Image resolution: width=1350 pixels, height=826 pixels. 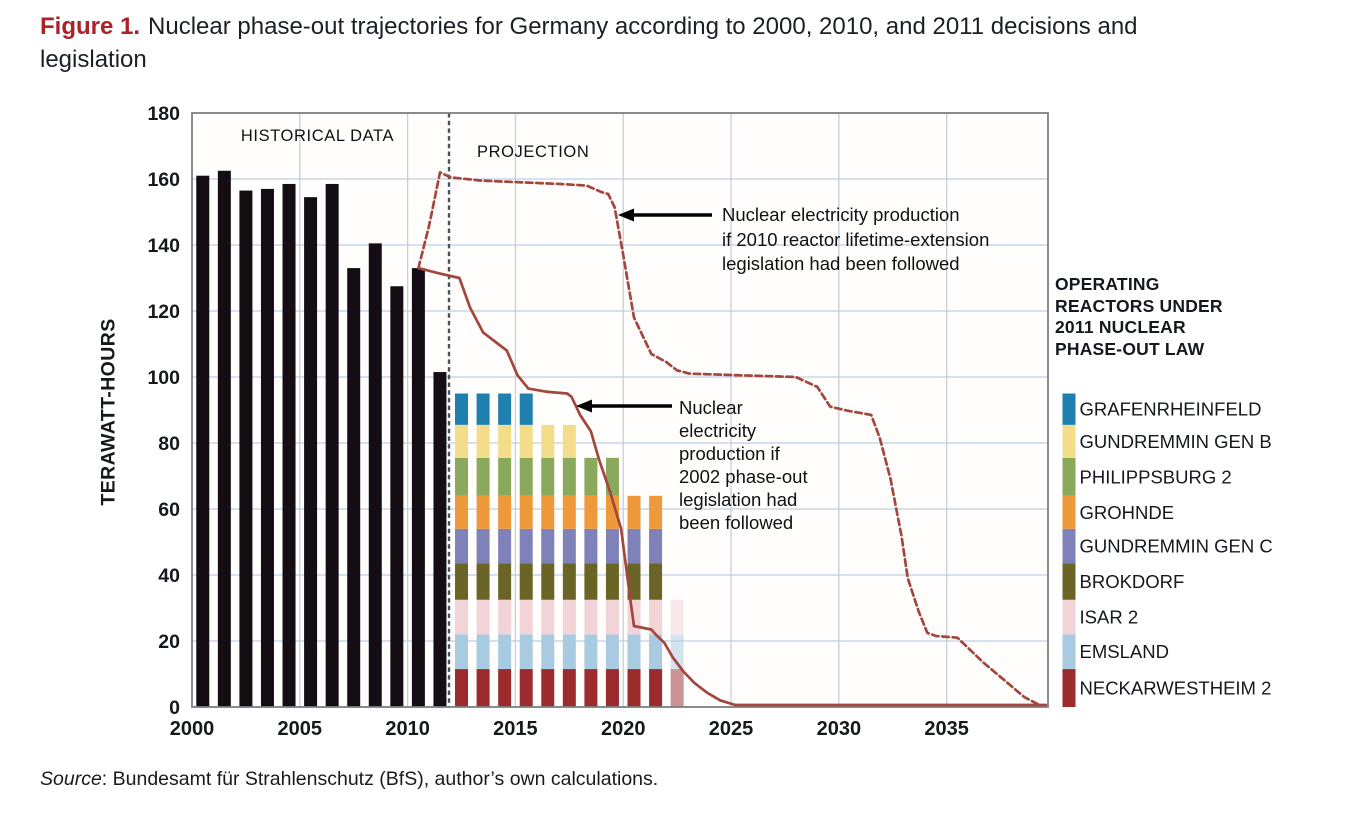 What do you see at coordinates (462, 409) in the screenshot?
I see `bar-2012-grafenrheinfeld` at bounding box center [462, 409].